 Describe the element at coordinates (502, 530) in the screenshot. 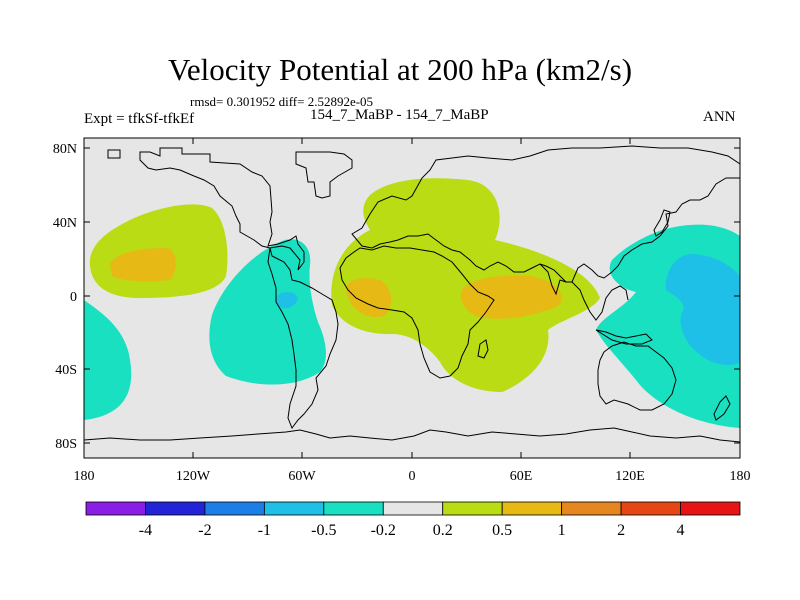

I see `colorbar-label: 0.5` at that location.